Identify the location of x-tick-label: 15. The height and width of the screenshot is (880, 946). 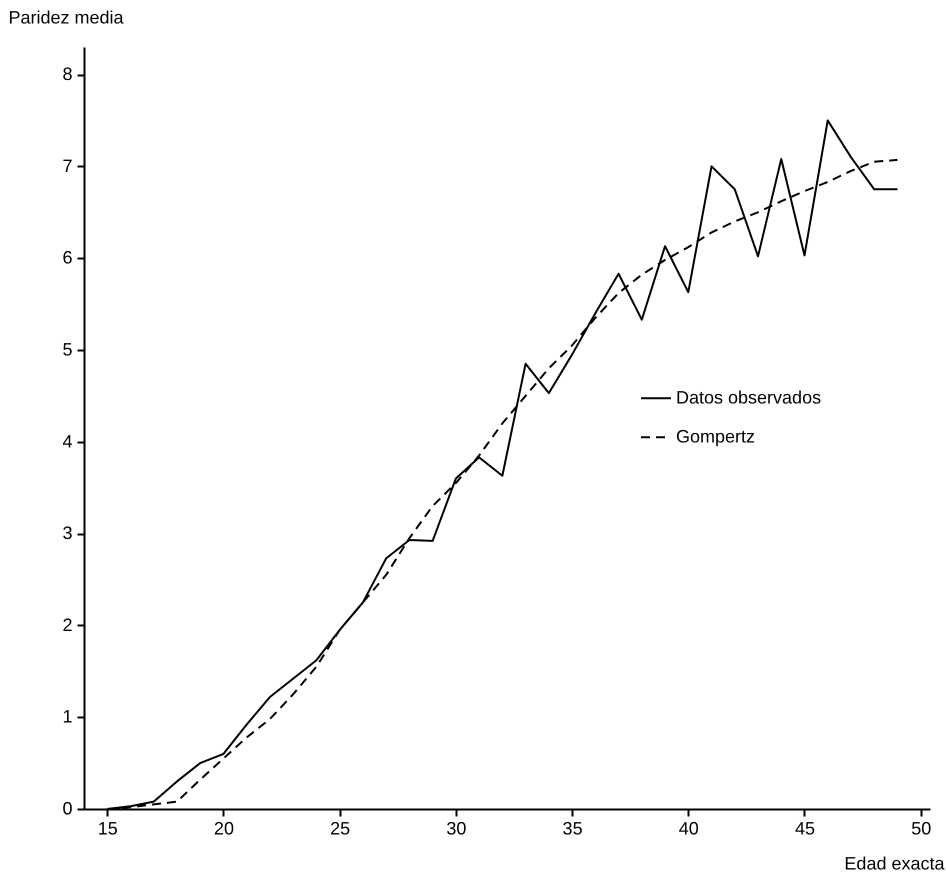
(108, 828).